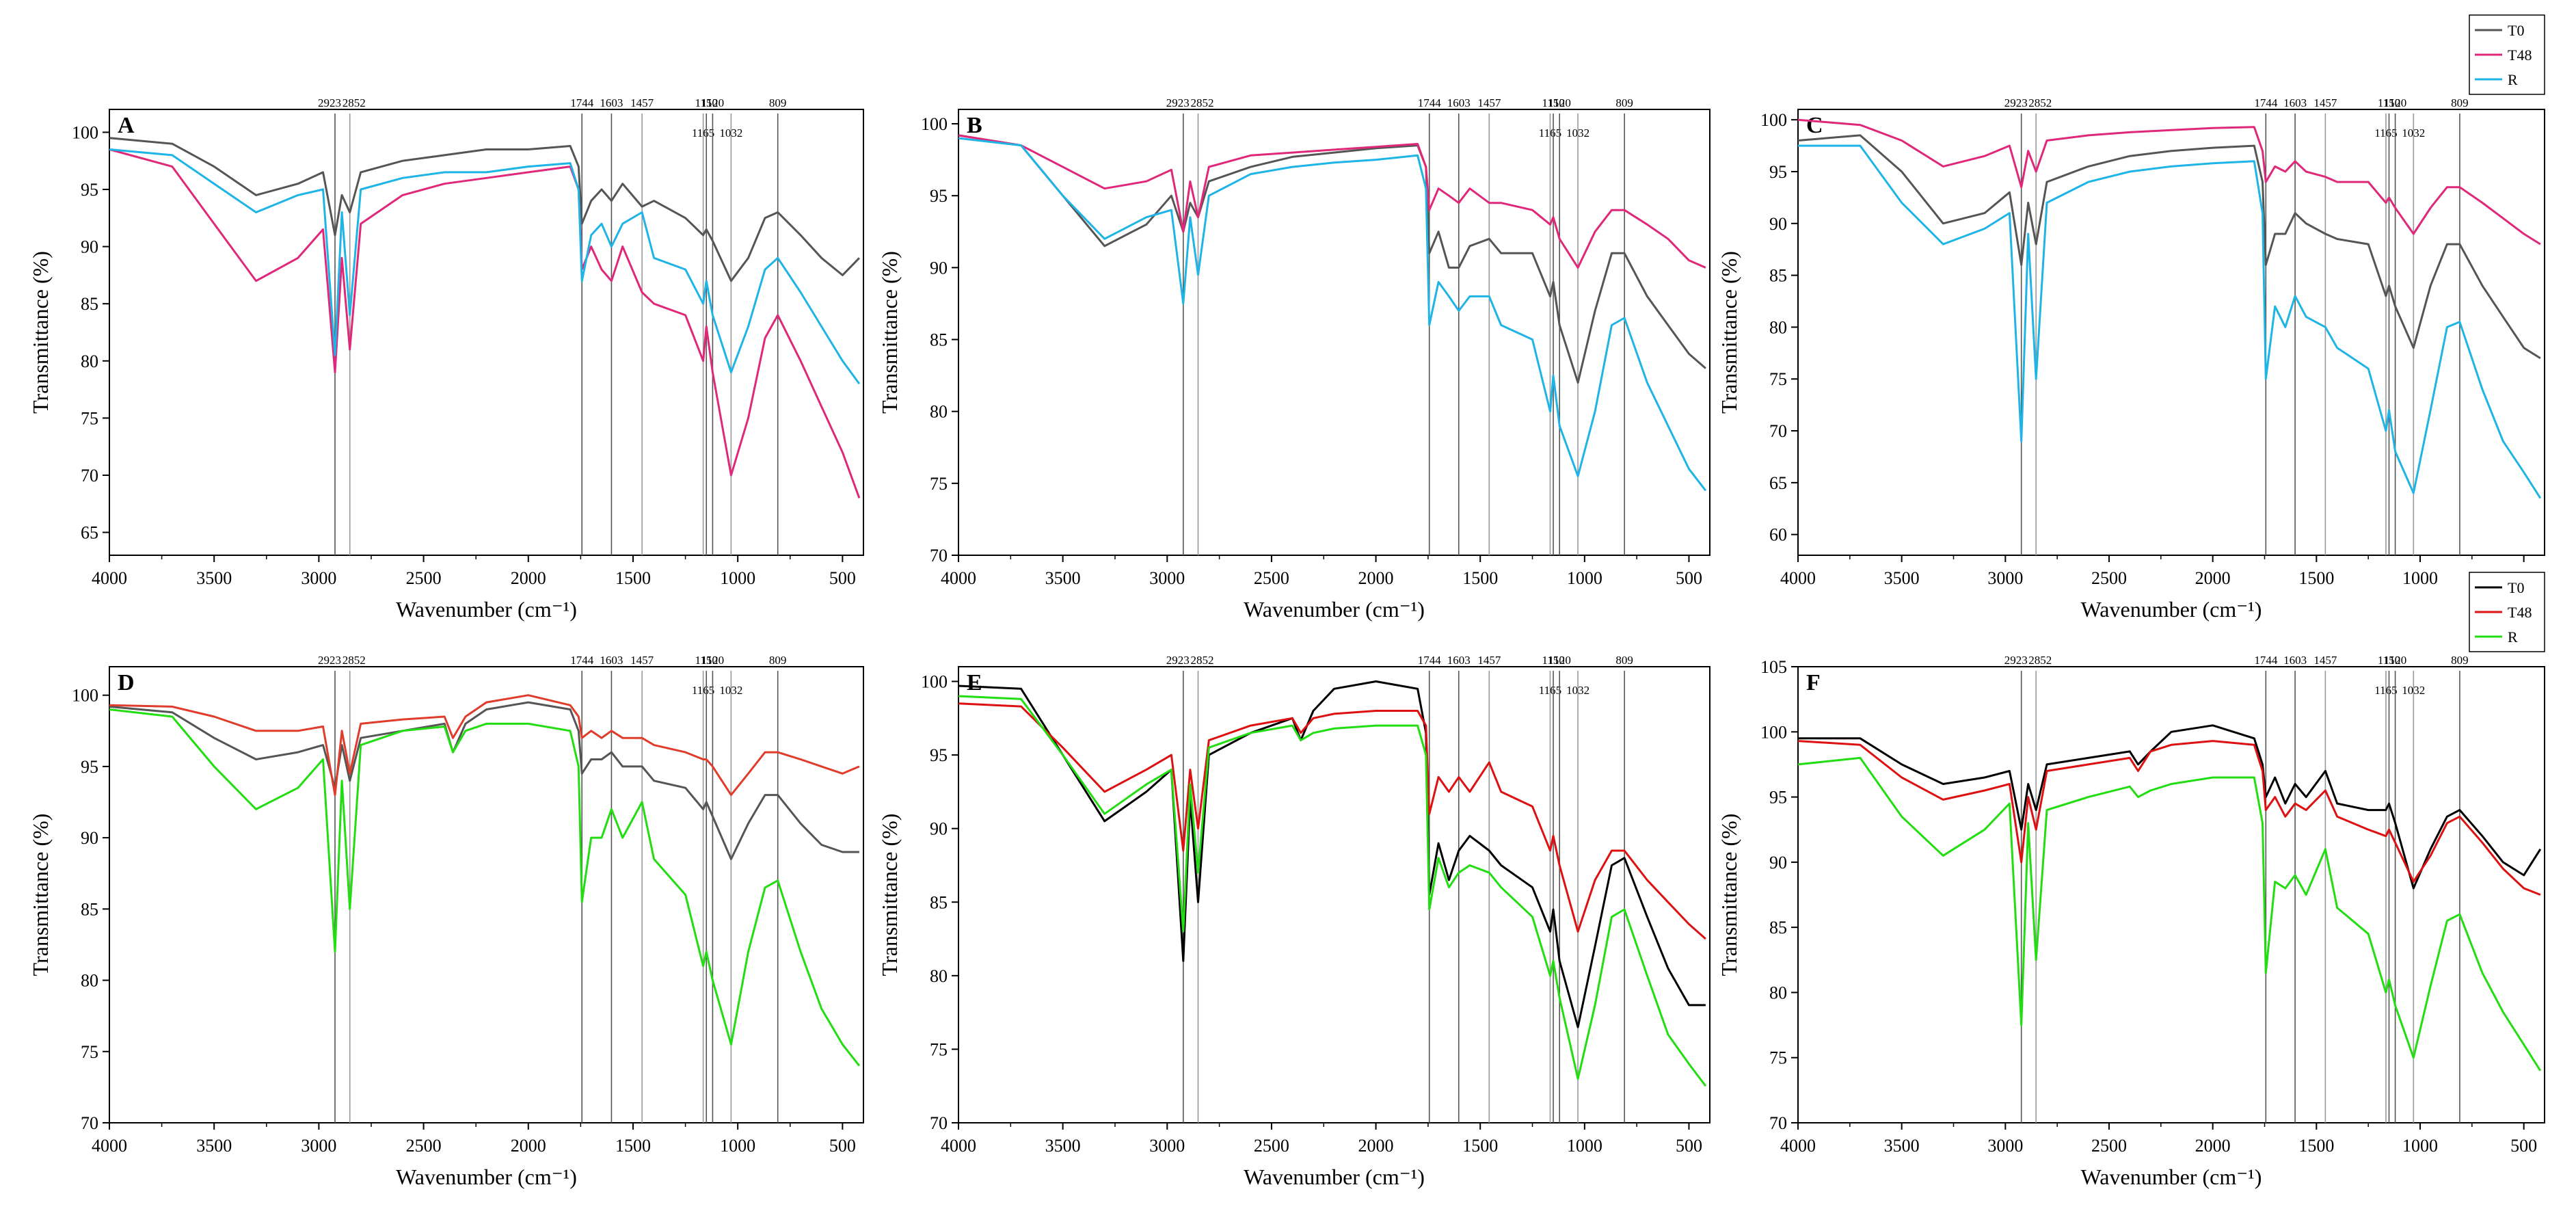 The height and width of the screenshot is (1224, 2576). Describe the element at coordinates (1773, 667) in the screenshot. I see `y-tick-label: 105` at that location.